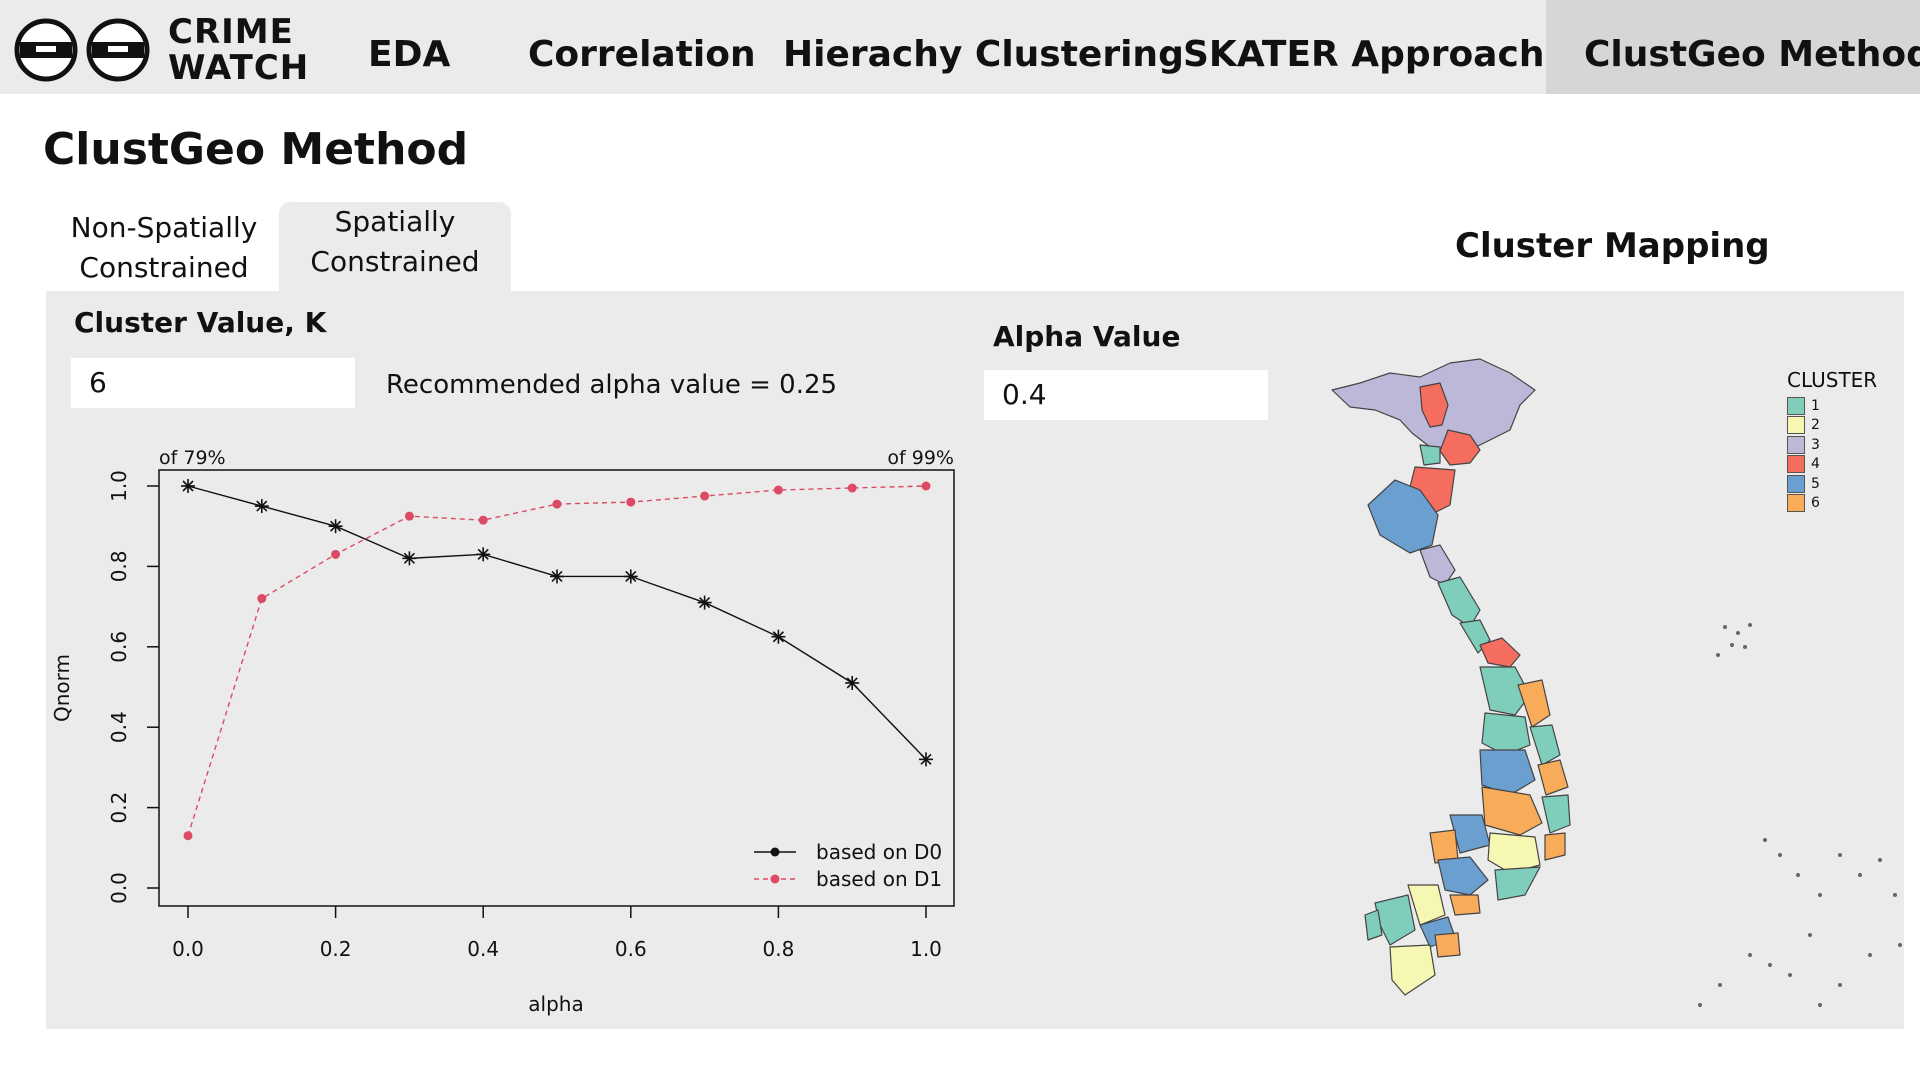 The height and width of the screenshot is (1080, 1920). I want to click on y-tick-label: 0.2, so click(119, 808).